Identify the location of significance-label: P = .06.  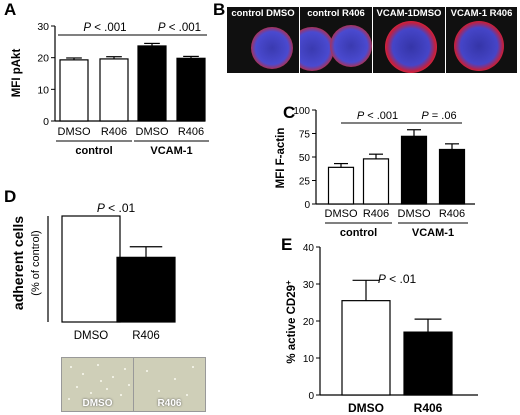
(438, 116).